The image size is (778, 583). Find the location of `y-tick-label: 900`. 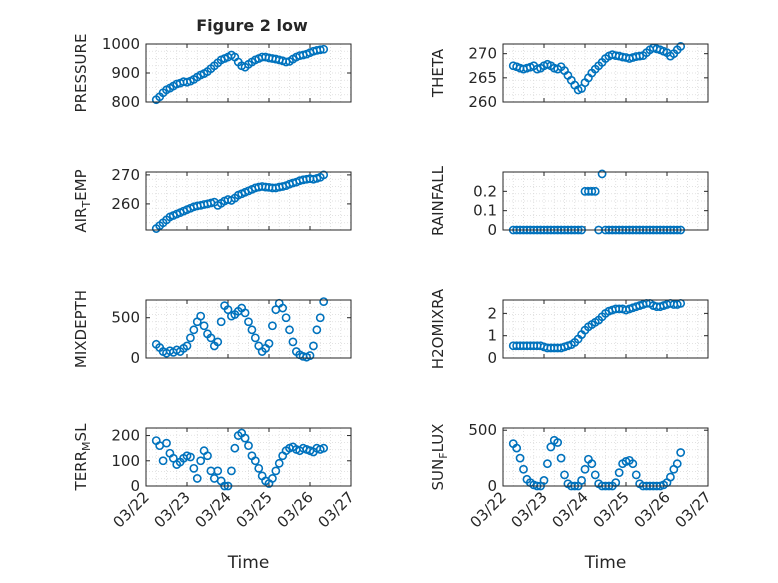

y-tick-label: 900 is located at coordinates (125, 73).